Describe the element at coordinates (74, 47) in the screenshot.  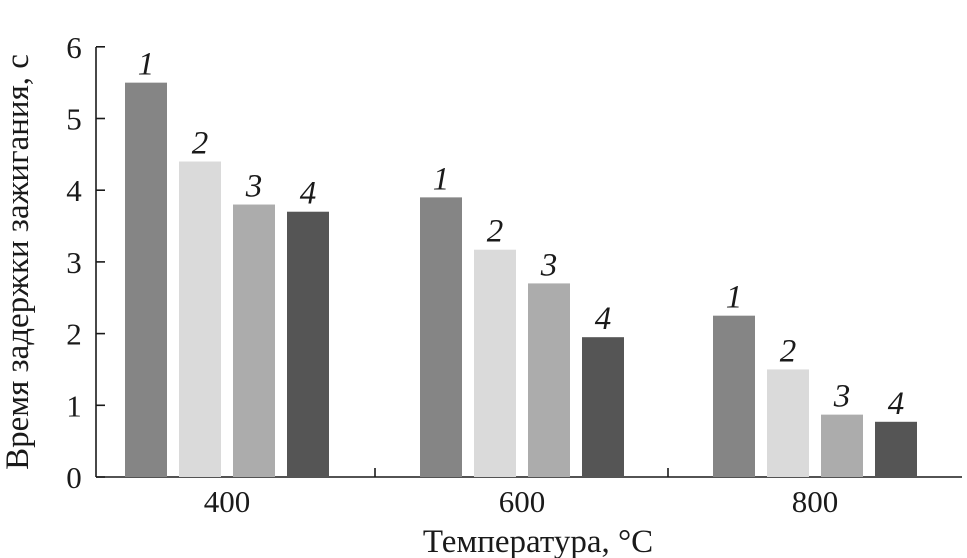
I see `y-tick-label: 6` at that location.